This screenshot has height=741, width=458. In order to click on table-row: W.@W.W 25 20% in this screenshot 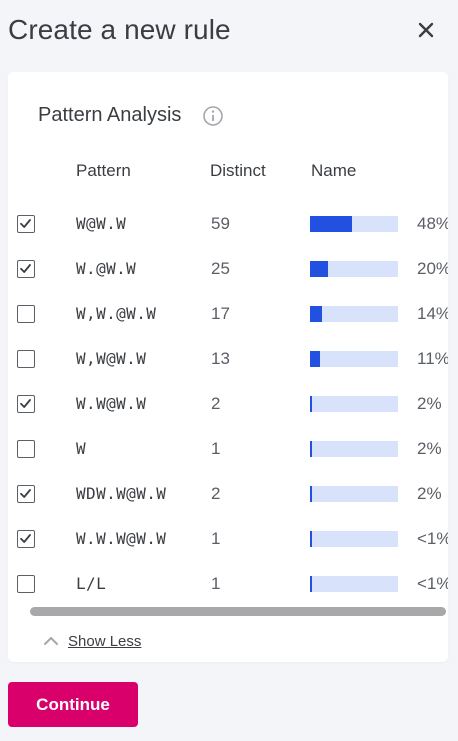, I will do `click(228, 269)`.